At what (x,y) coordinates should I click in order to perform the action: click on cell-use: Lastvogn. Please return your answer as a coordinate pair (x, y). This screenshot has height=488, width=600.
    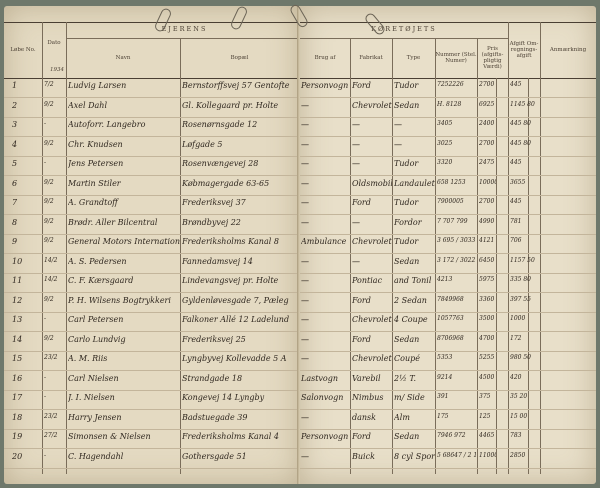
    Looking at the image, I should click on (320, 378).